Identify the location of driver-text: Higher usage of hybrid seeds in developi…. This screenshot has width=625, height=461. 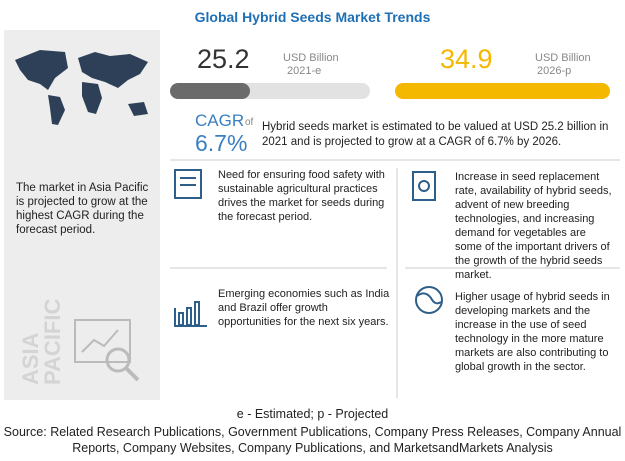
(532, 332).